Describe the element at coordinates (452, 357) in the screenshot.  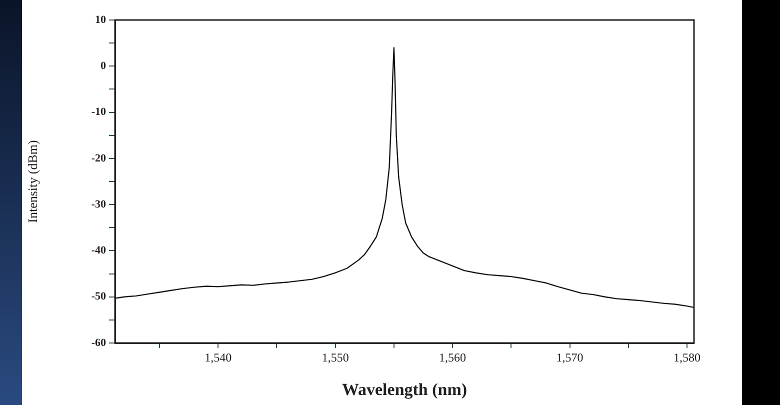
I see `x-tick-label: 1,560` at that location.